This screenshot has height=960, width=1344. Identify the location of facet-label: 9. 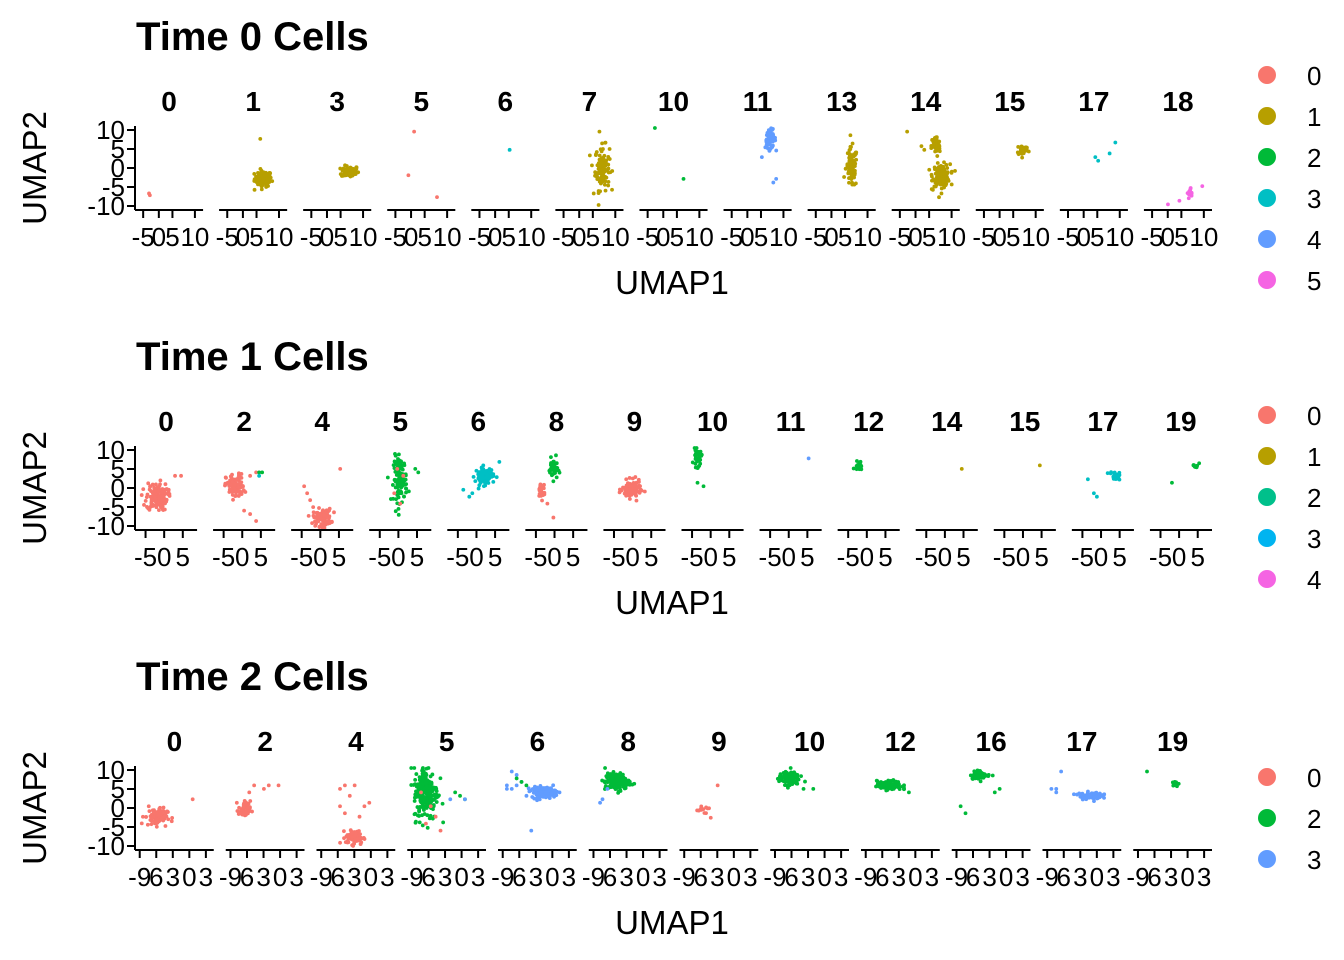
(635, 421).